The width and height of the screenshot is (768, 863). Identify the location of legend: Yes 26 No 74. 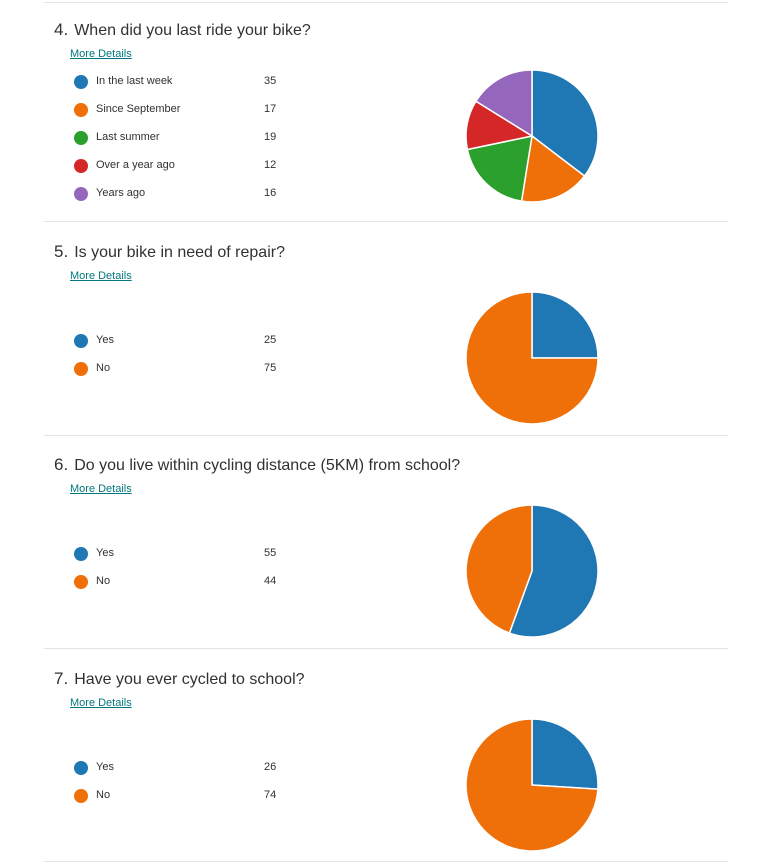
(184, 786).